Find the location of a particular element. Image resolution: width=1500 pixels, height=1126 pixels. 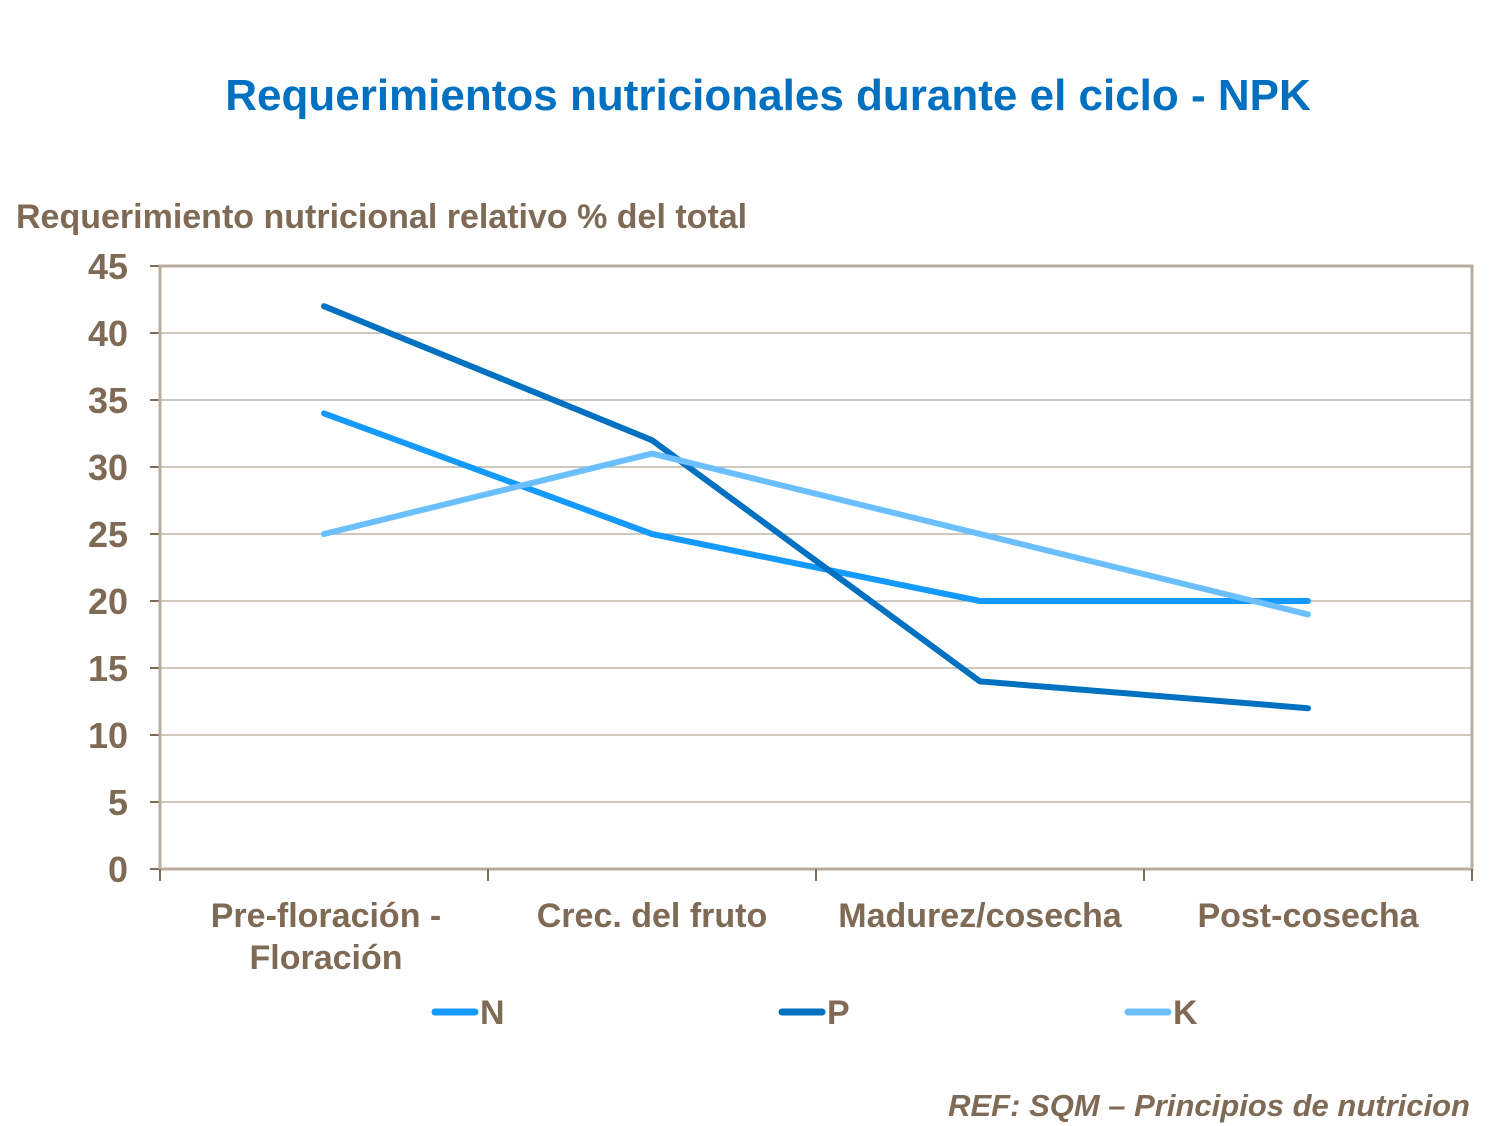

legend-label-N: N is located at coordinates (492, 1013).